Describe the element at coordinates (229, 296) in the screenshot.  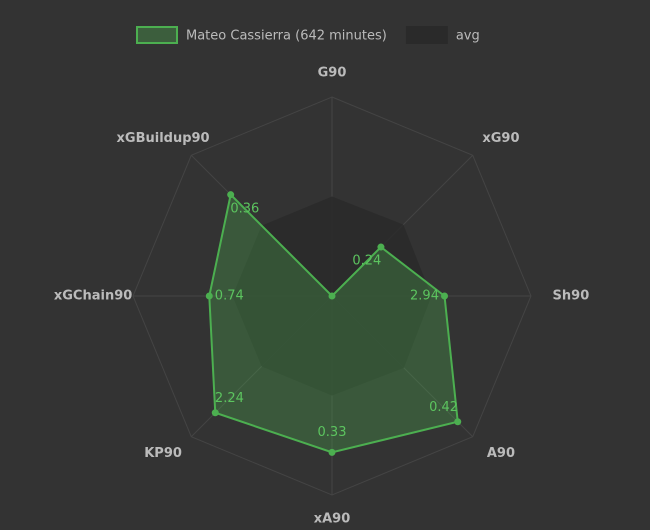
I see `value-label: 0.74` at that location.